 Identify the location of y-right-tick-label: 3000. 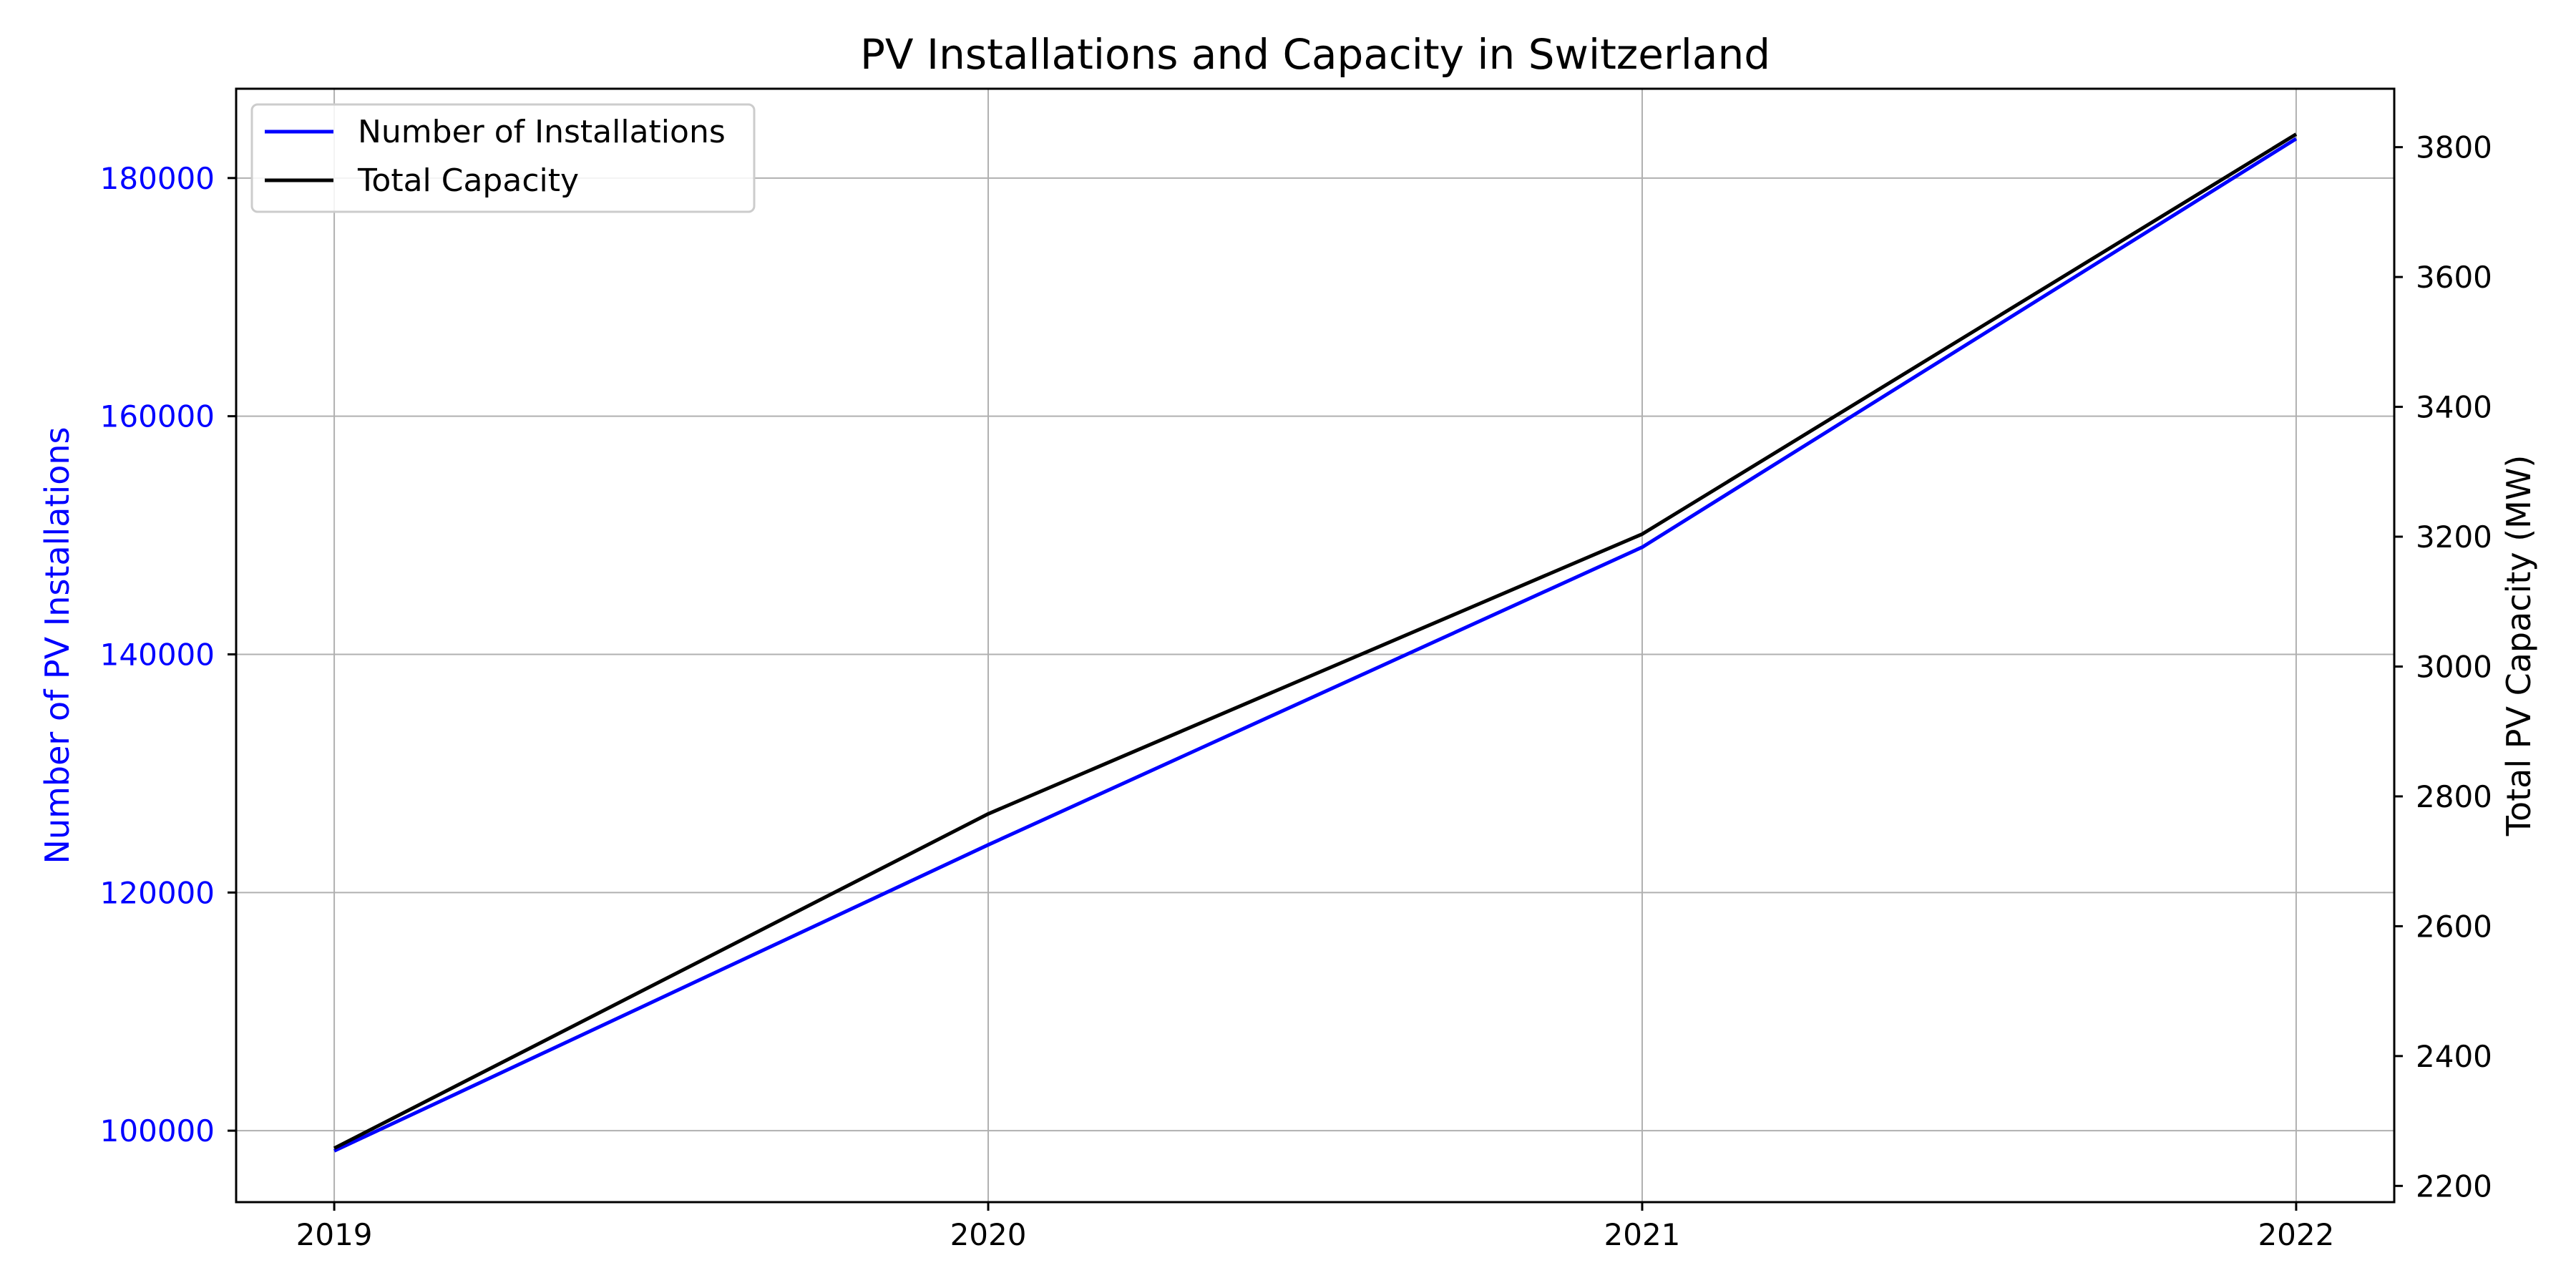
(2454, 666).